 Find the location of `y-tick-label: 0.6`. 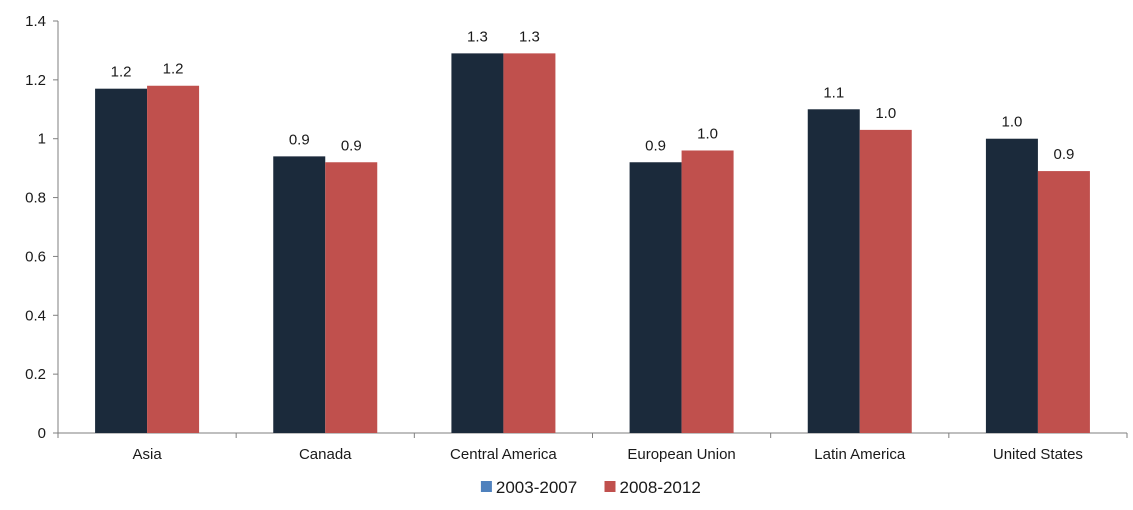

y-tick-label: 0.6 is located at coordinates (35, 256).